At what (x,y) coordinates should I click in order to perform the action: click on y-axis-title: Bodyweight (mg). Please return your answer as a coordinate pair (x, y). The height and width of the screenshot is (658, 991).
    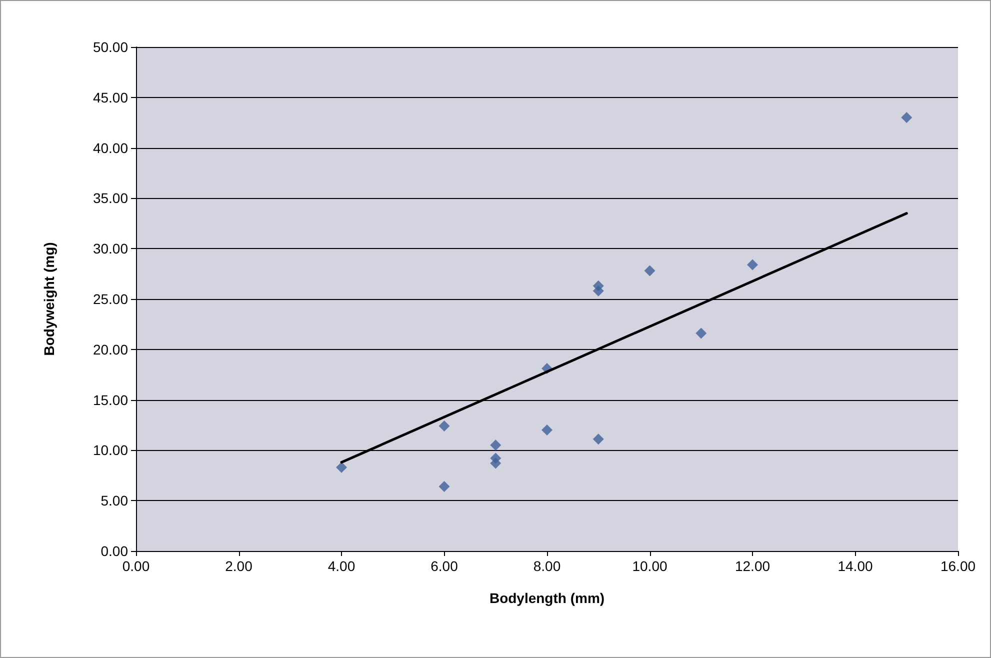
    Looking at the image, I should click on (49, 299).